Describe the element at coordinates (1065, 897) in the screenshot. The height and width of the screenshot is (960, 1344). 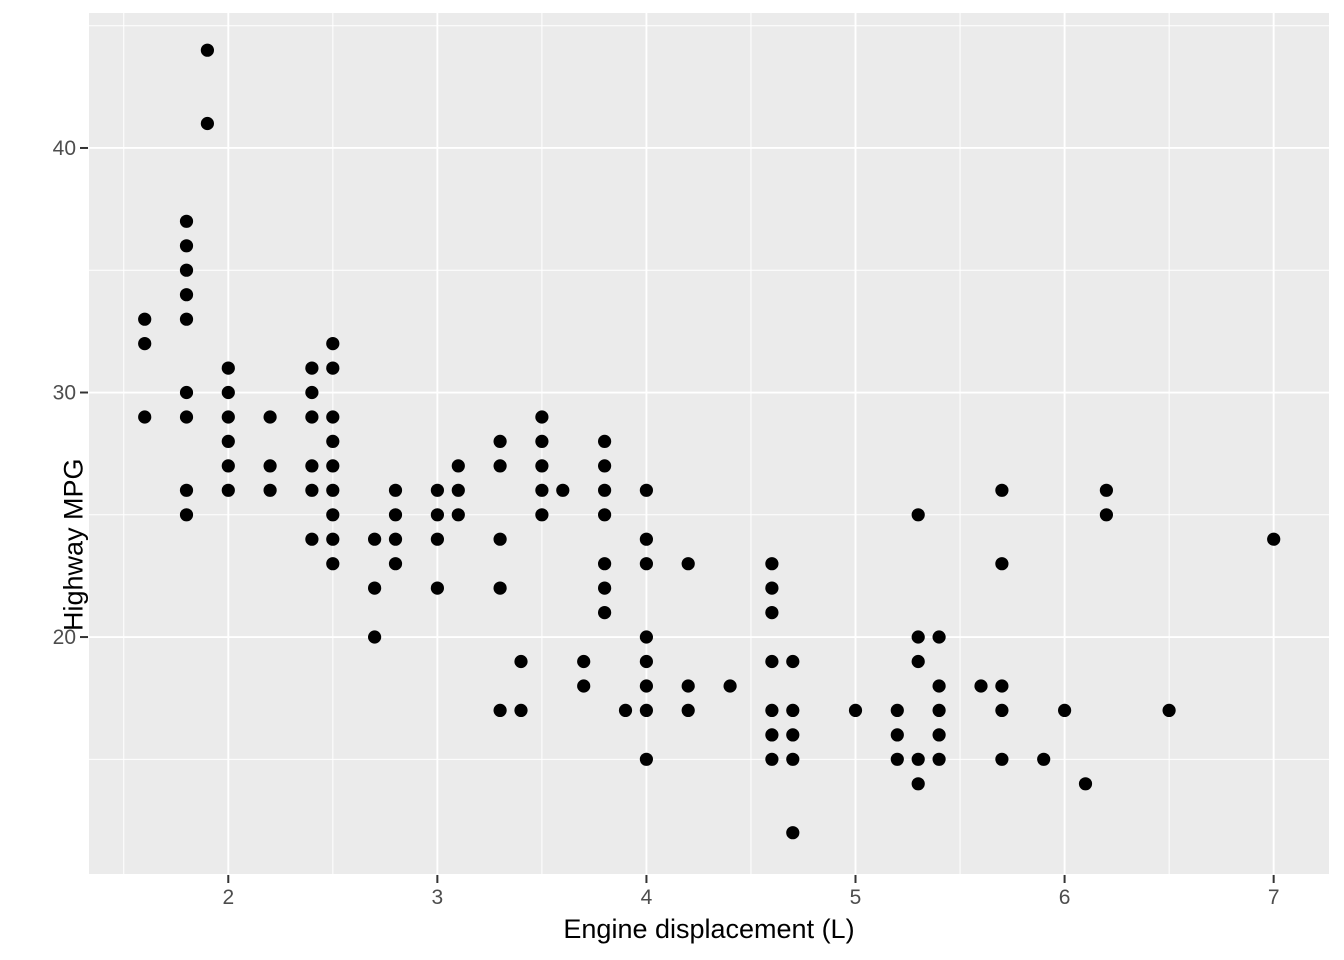
I see `x-tick-label: 6` at that location.